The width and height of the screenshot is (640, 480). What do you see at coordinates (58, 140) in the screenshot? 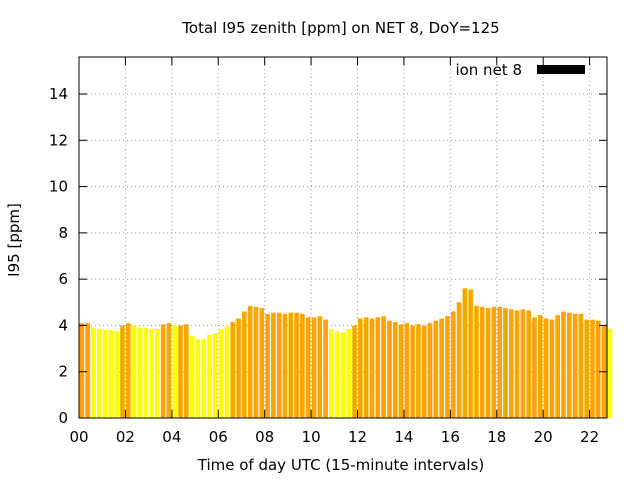
I see `y-tick-label: 12` at bounding box center [58, 140].